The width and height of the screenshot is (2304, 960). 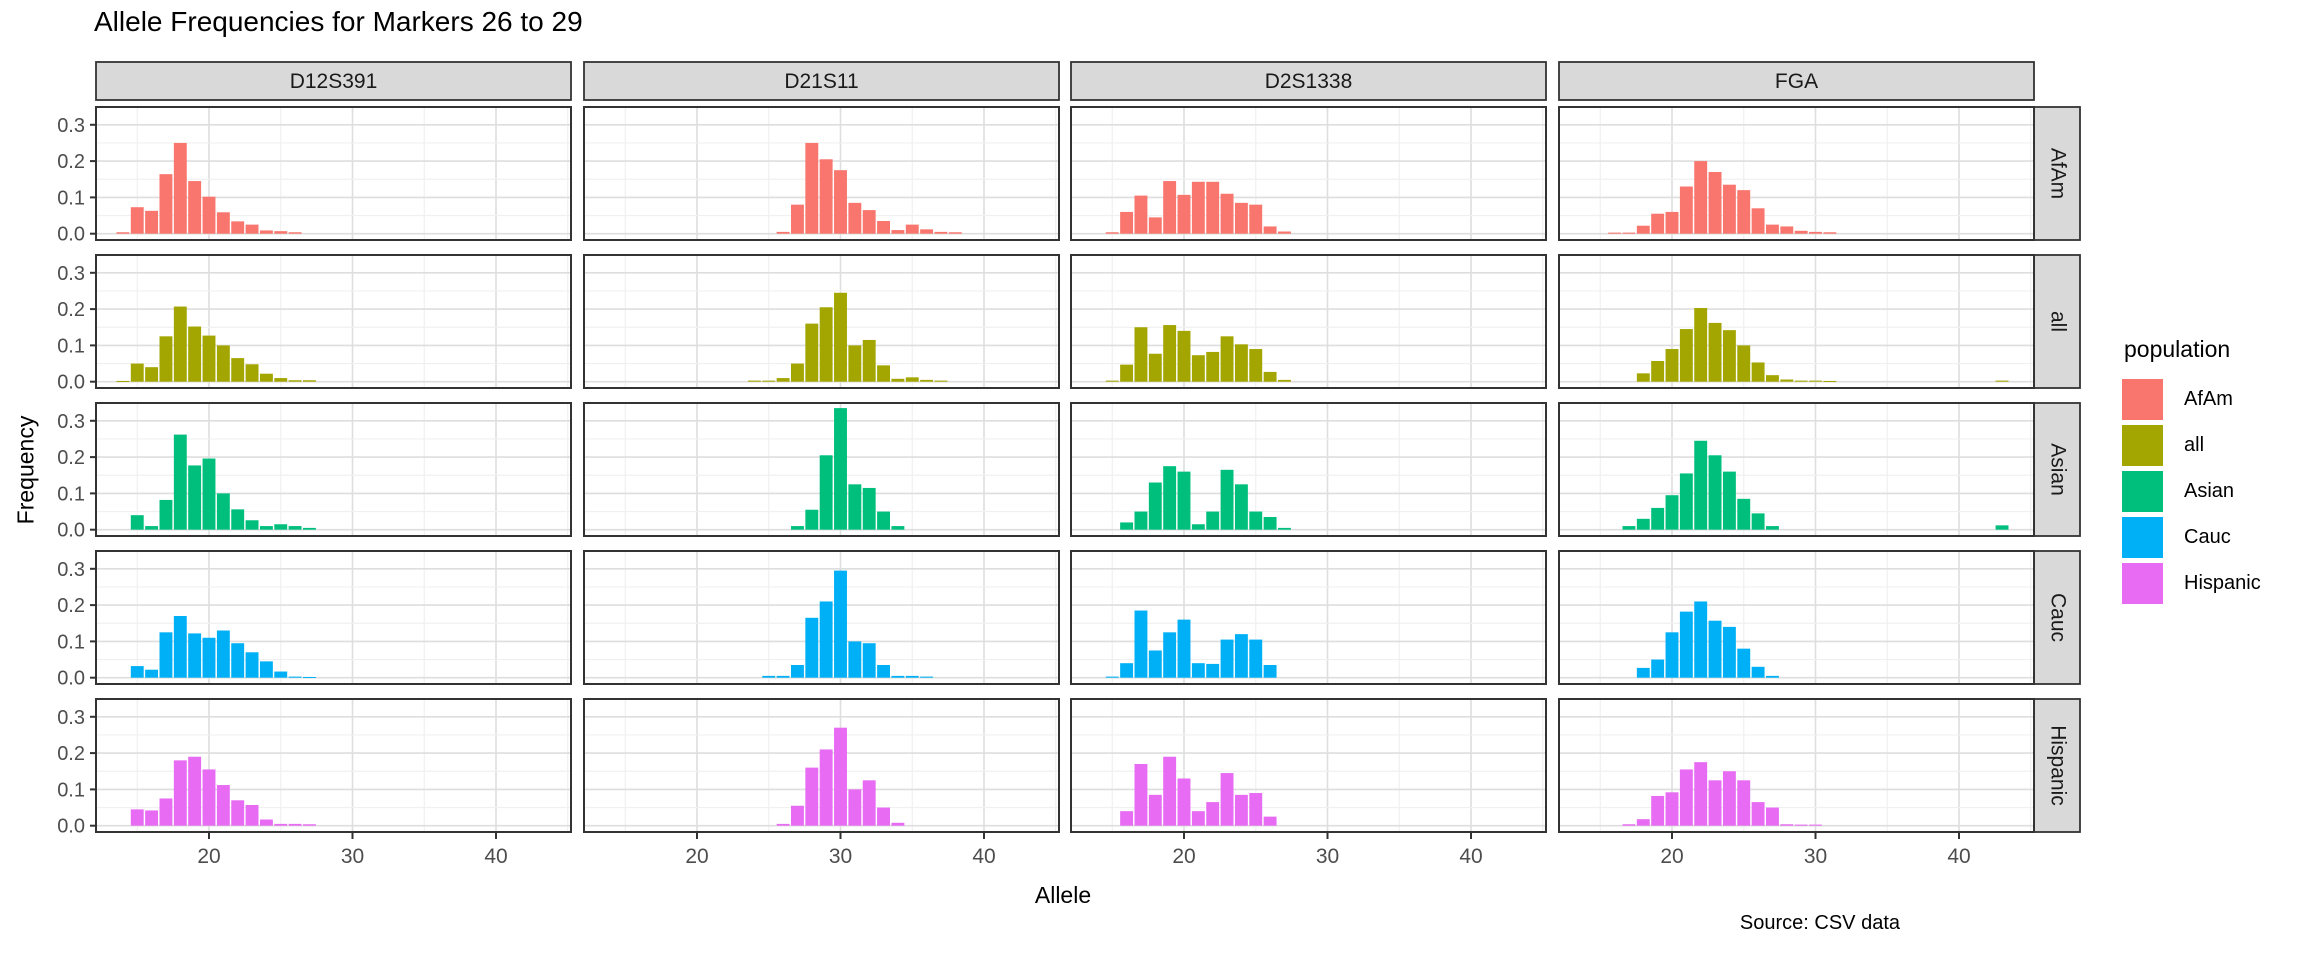 I want to click on facet-panel-D12S391-AfAm, so click(x=333, y=173).